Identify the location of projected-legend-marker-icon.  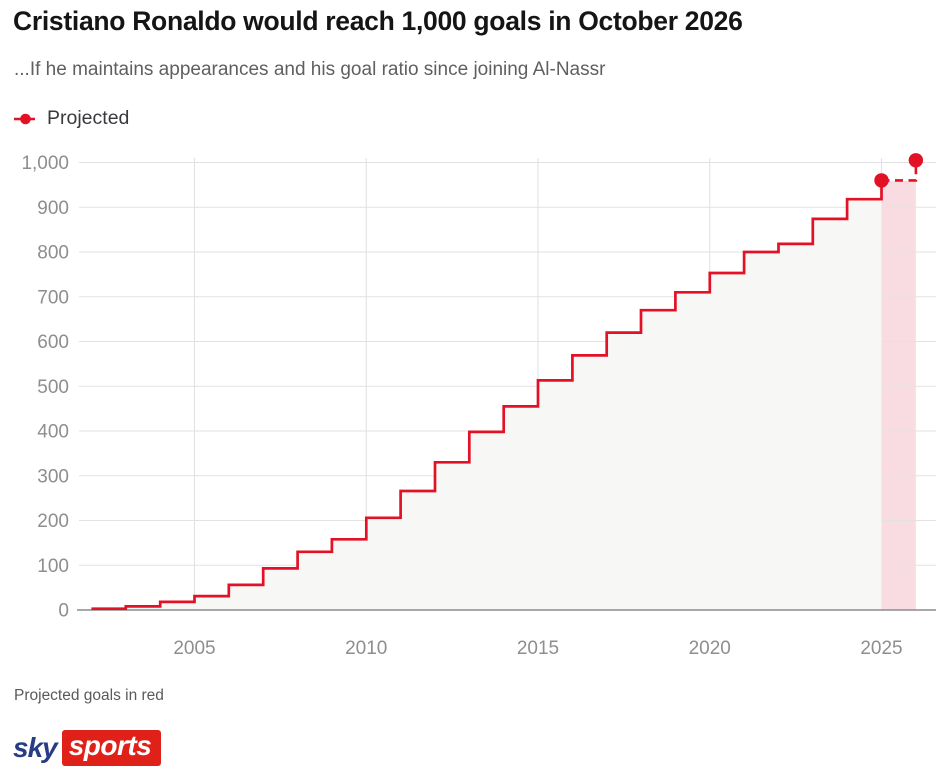
(24, 118).